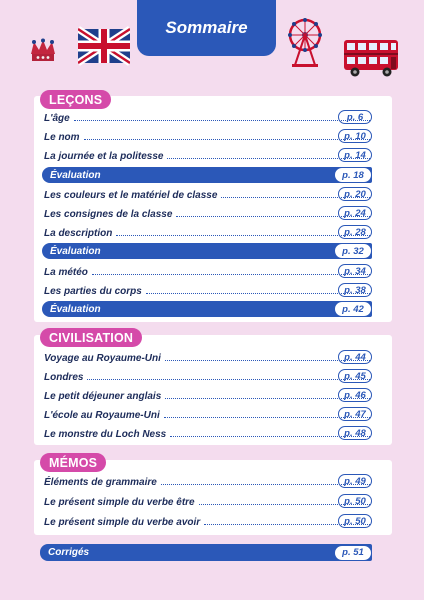  Describe the element at coordinates (355, 290) in the screenshot. I see `page-number: p. 38` at that location.